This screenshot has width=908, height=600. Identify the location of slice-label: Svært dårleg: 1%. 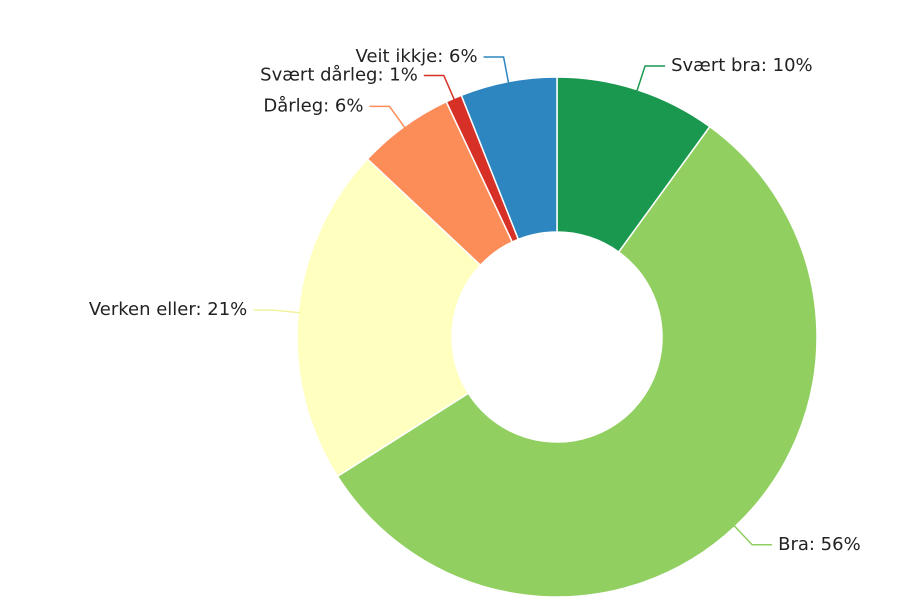
(339, 74).